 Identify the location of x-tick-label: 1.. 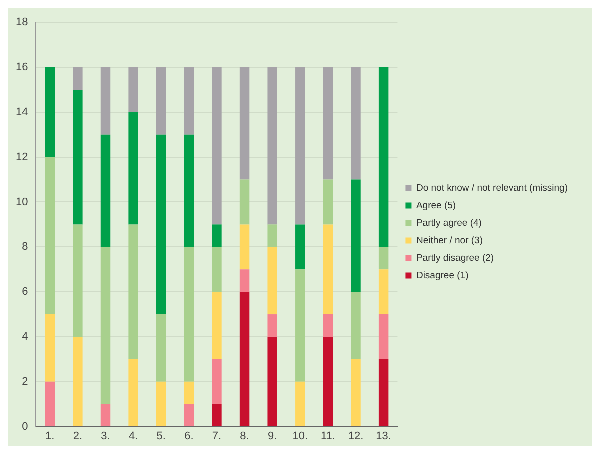
(50, 436).